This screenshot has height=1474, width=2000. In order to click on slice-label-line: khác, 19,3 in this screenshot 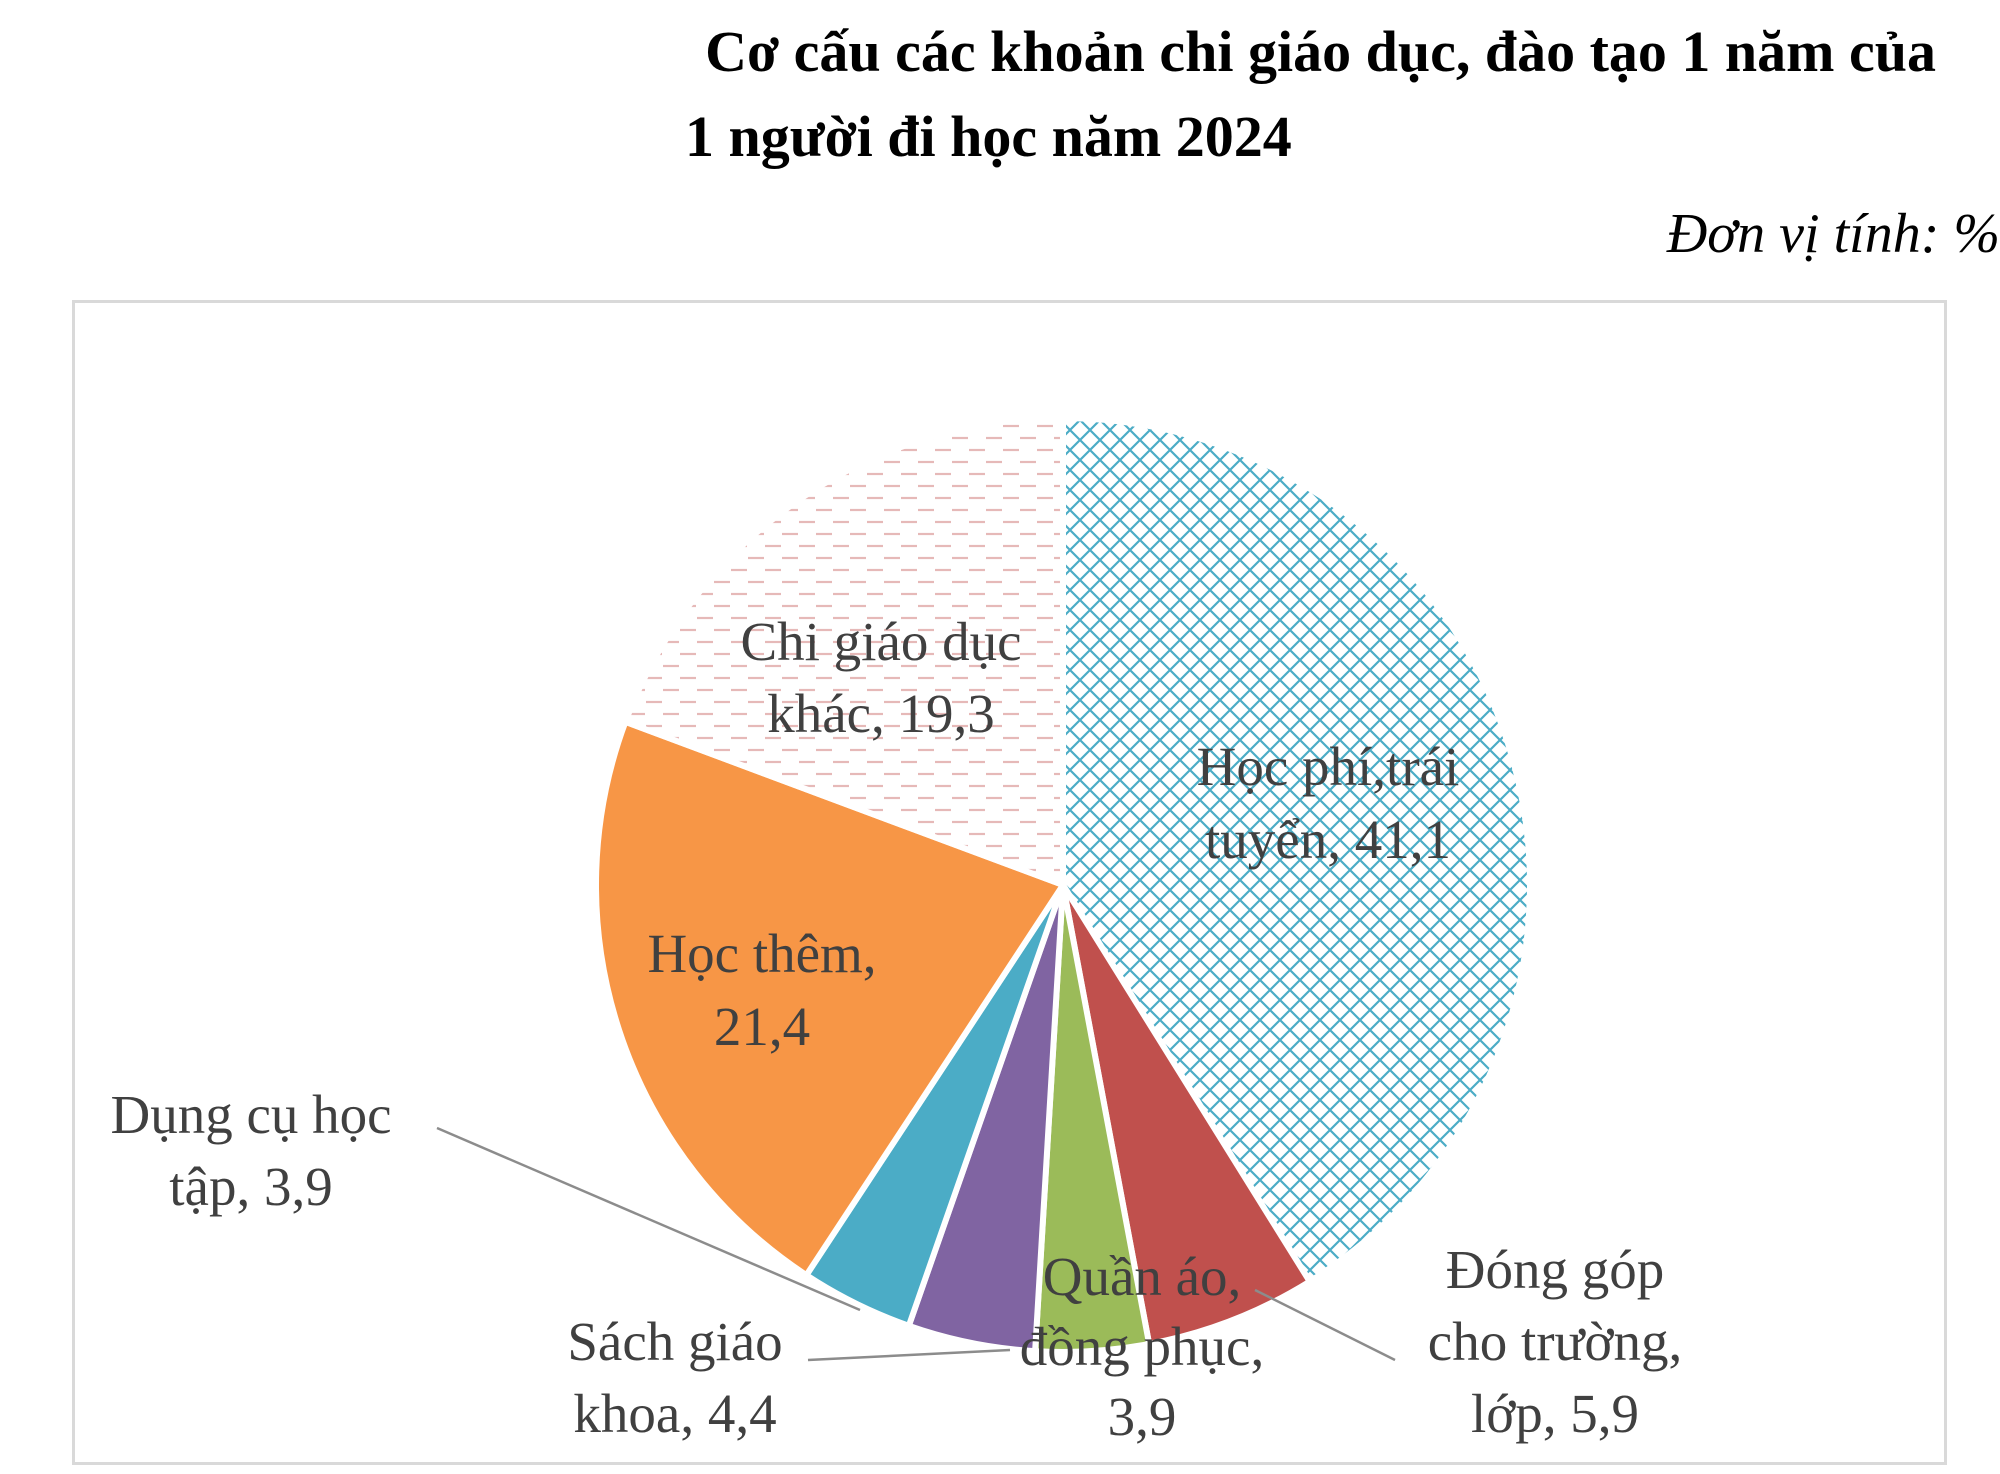, I will do `click(881, 713)`.